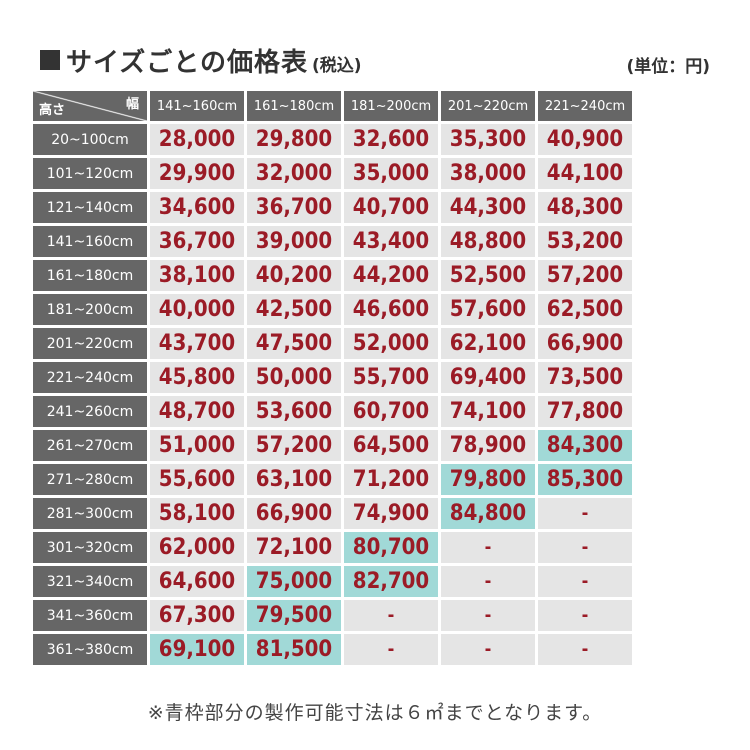 Image resolution: width=750 pixels, height=750 pixels. I want to click on row-header: 341~360cm, so click(90, 615).